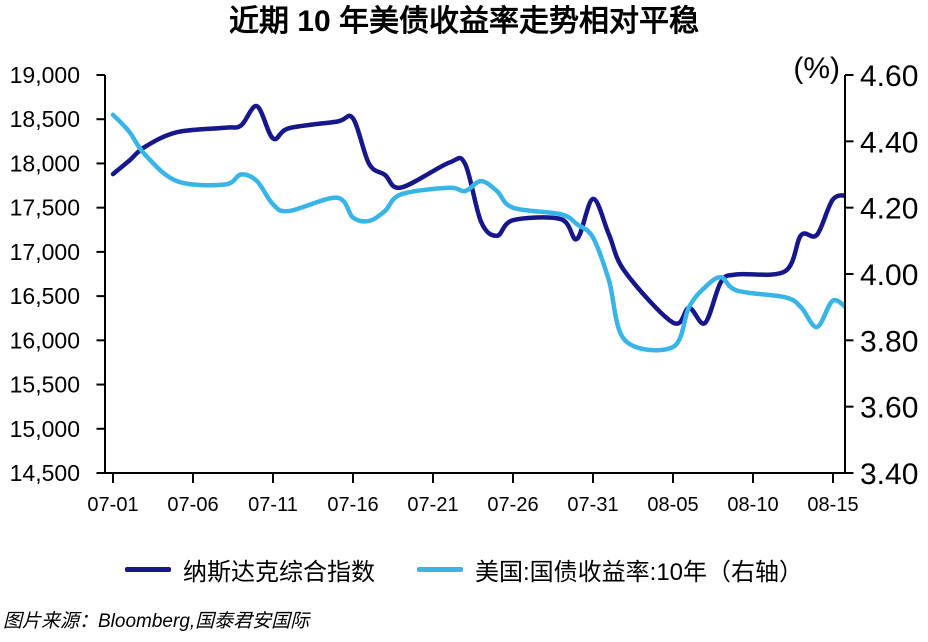 The height and width of the screenshot is (642, 928). I want to click on y-left-tick-label: 18,500, so click(45, 119).